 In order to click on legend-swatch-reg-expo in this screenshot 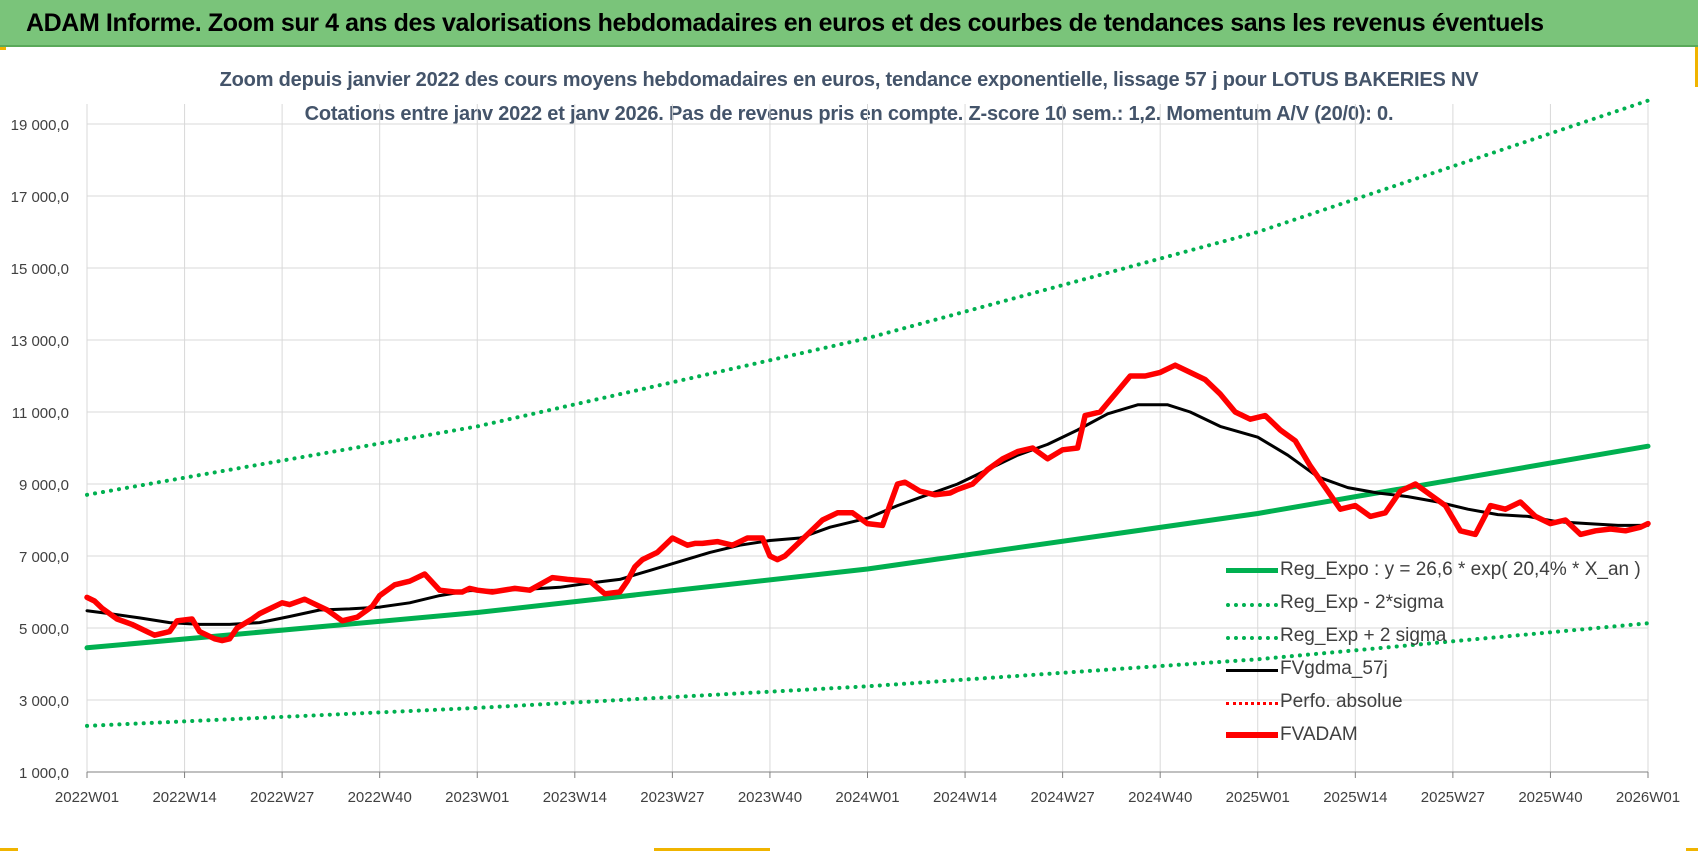, I will do `click(1252, 570)`.